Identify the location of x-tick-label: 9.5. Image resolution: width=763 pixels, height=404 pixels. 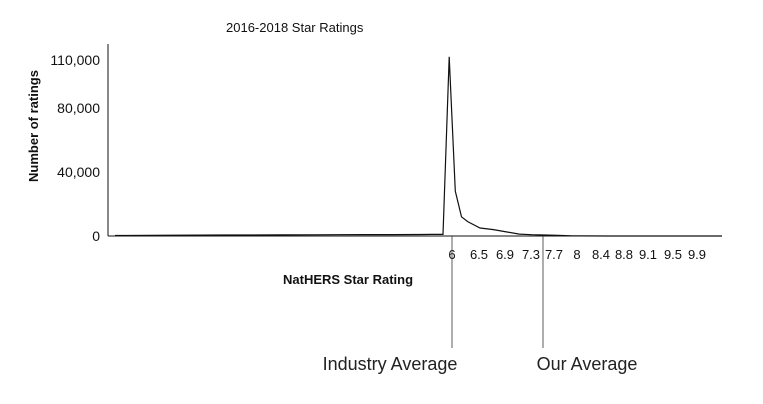
(673, 254).